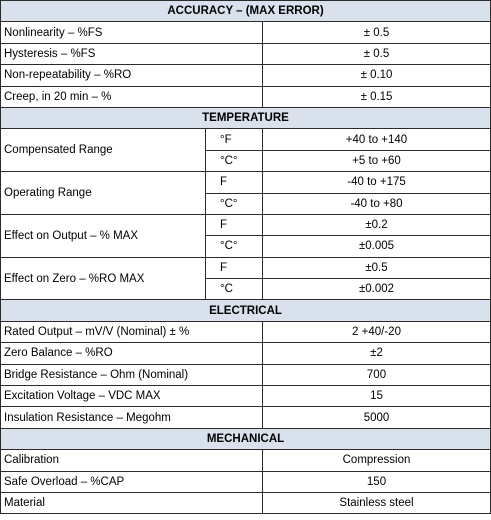 The height and width of the screenshot is (520, 491). Describe the element at coordinates (131, 96) in the screenshot. I see `spec-label: Creep, in 20 min – %` at that location.